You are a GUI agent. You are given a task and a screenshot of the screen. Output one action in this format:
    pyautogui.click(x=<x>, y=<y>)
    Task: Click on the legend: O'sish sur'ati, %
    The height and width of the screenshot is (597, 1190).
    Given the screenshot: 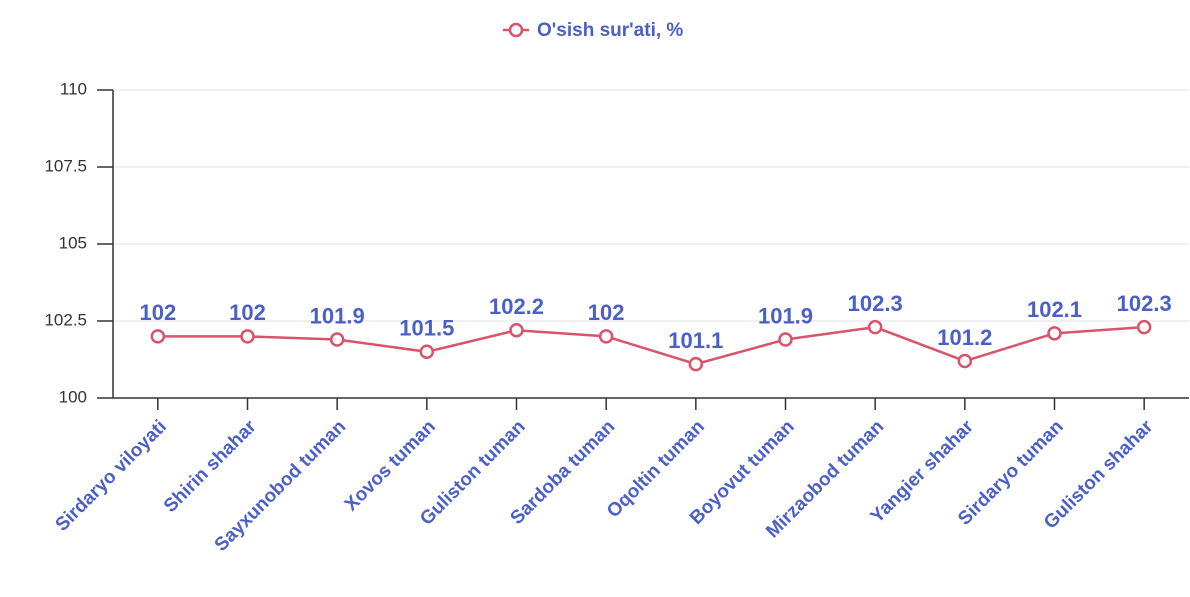 What is the action you would take?
    pyautogui.click(x=593, y=30)
    